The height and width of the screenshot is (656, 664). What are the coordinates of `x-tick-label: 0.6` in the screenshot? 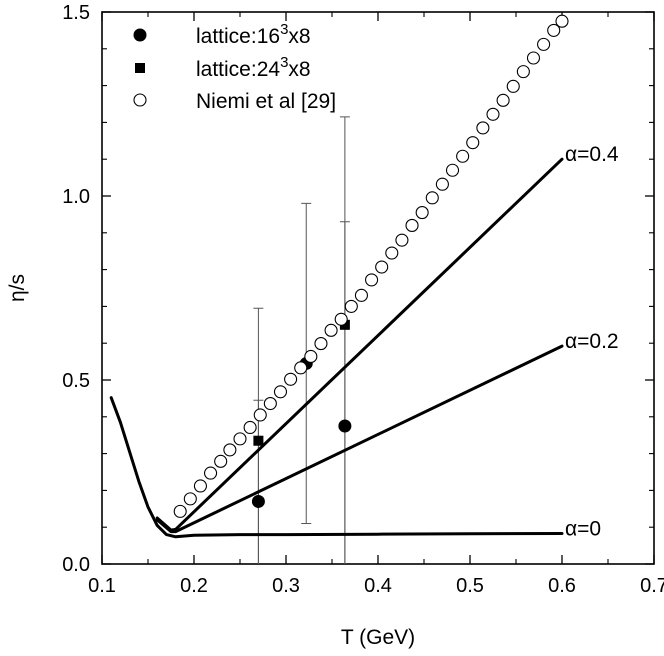 It's located at (562, 586).